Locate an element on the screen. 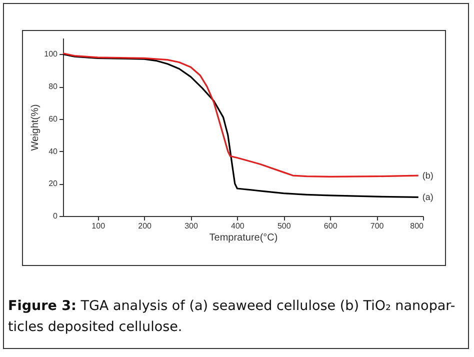 The height and width of the screenshot is (357, 474). y-tick-label: 100 is located at coordinates (51, 54).